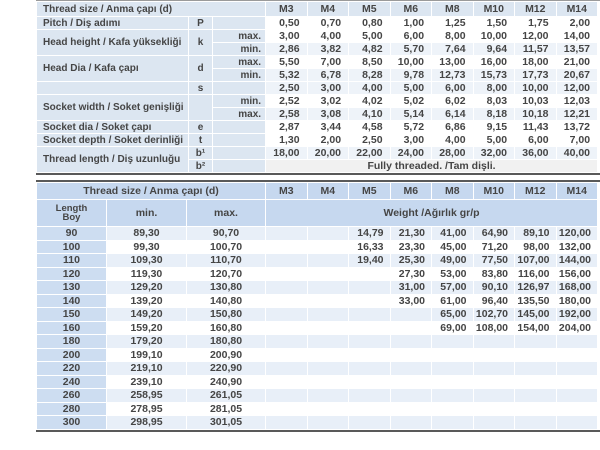  Describe the element at coordinates (577, 88) in the screenshot. I see `value-cell: 12,00` at that location.